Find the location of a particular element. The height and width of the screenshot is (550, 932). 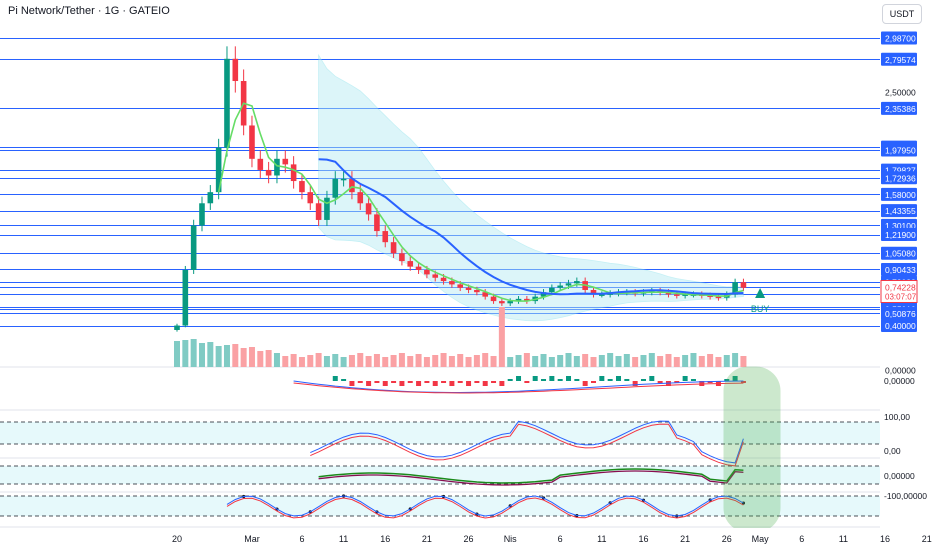

current-price-countdown: 03:07:07 is located at coordinates (901, 296).